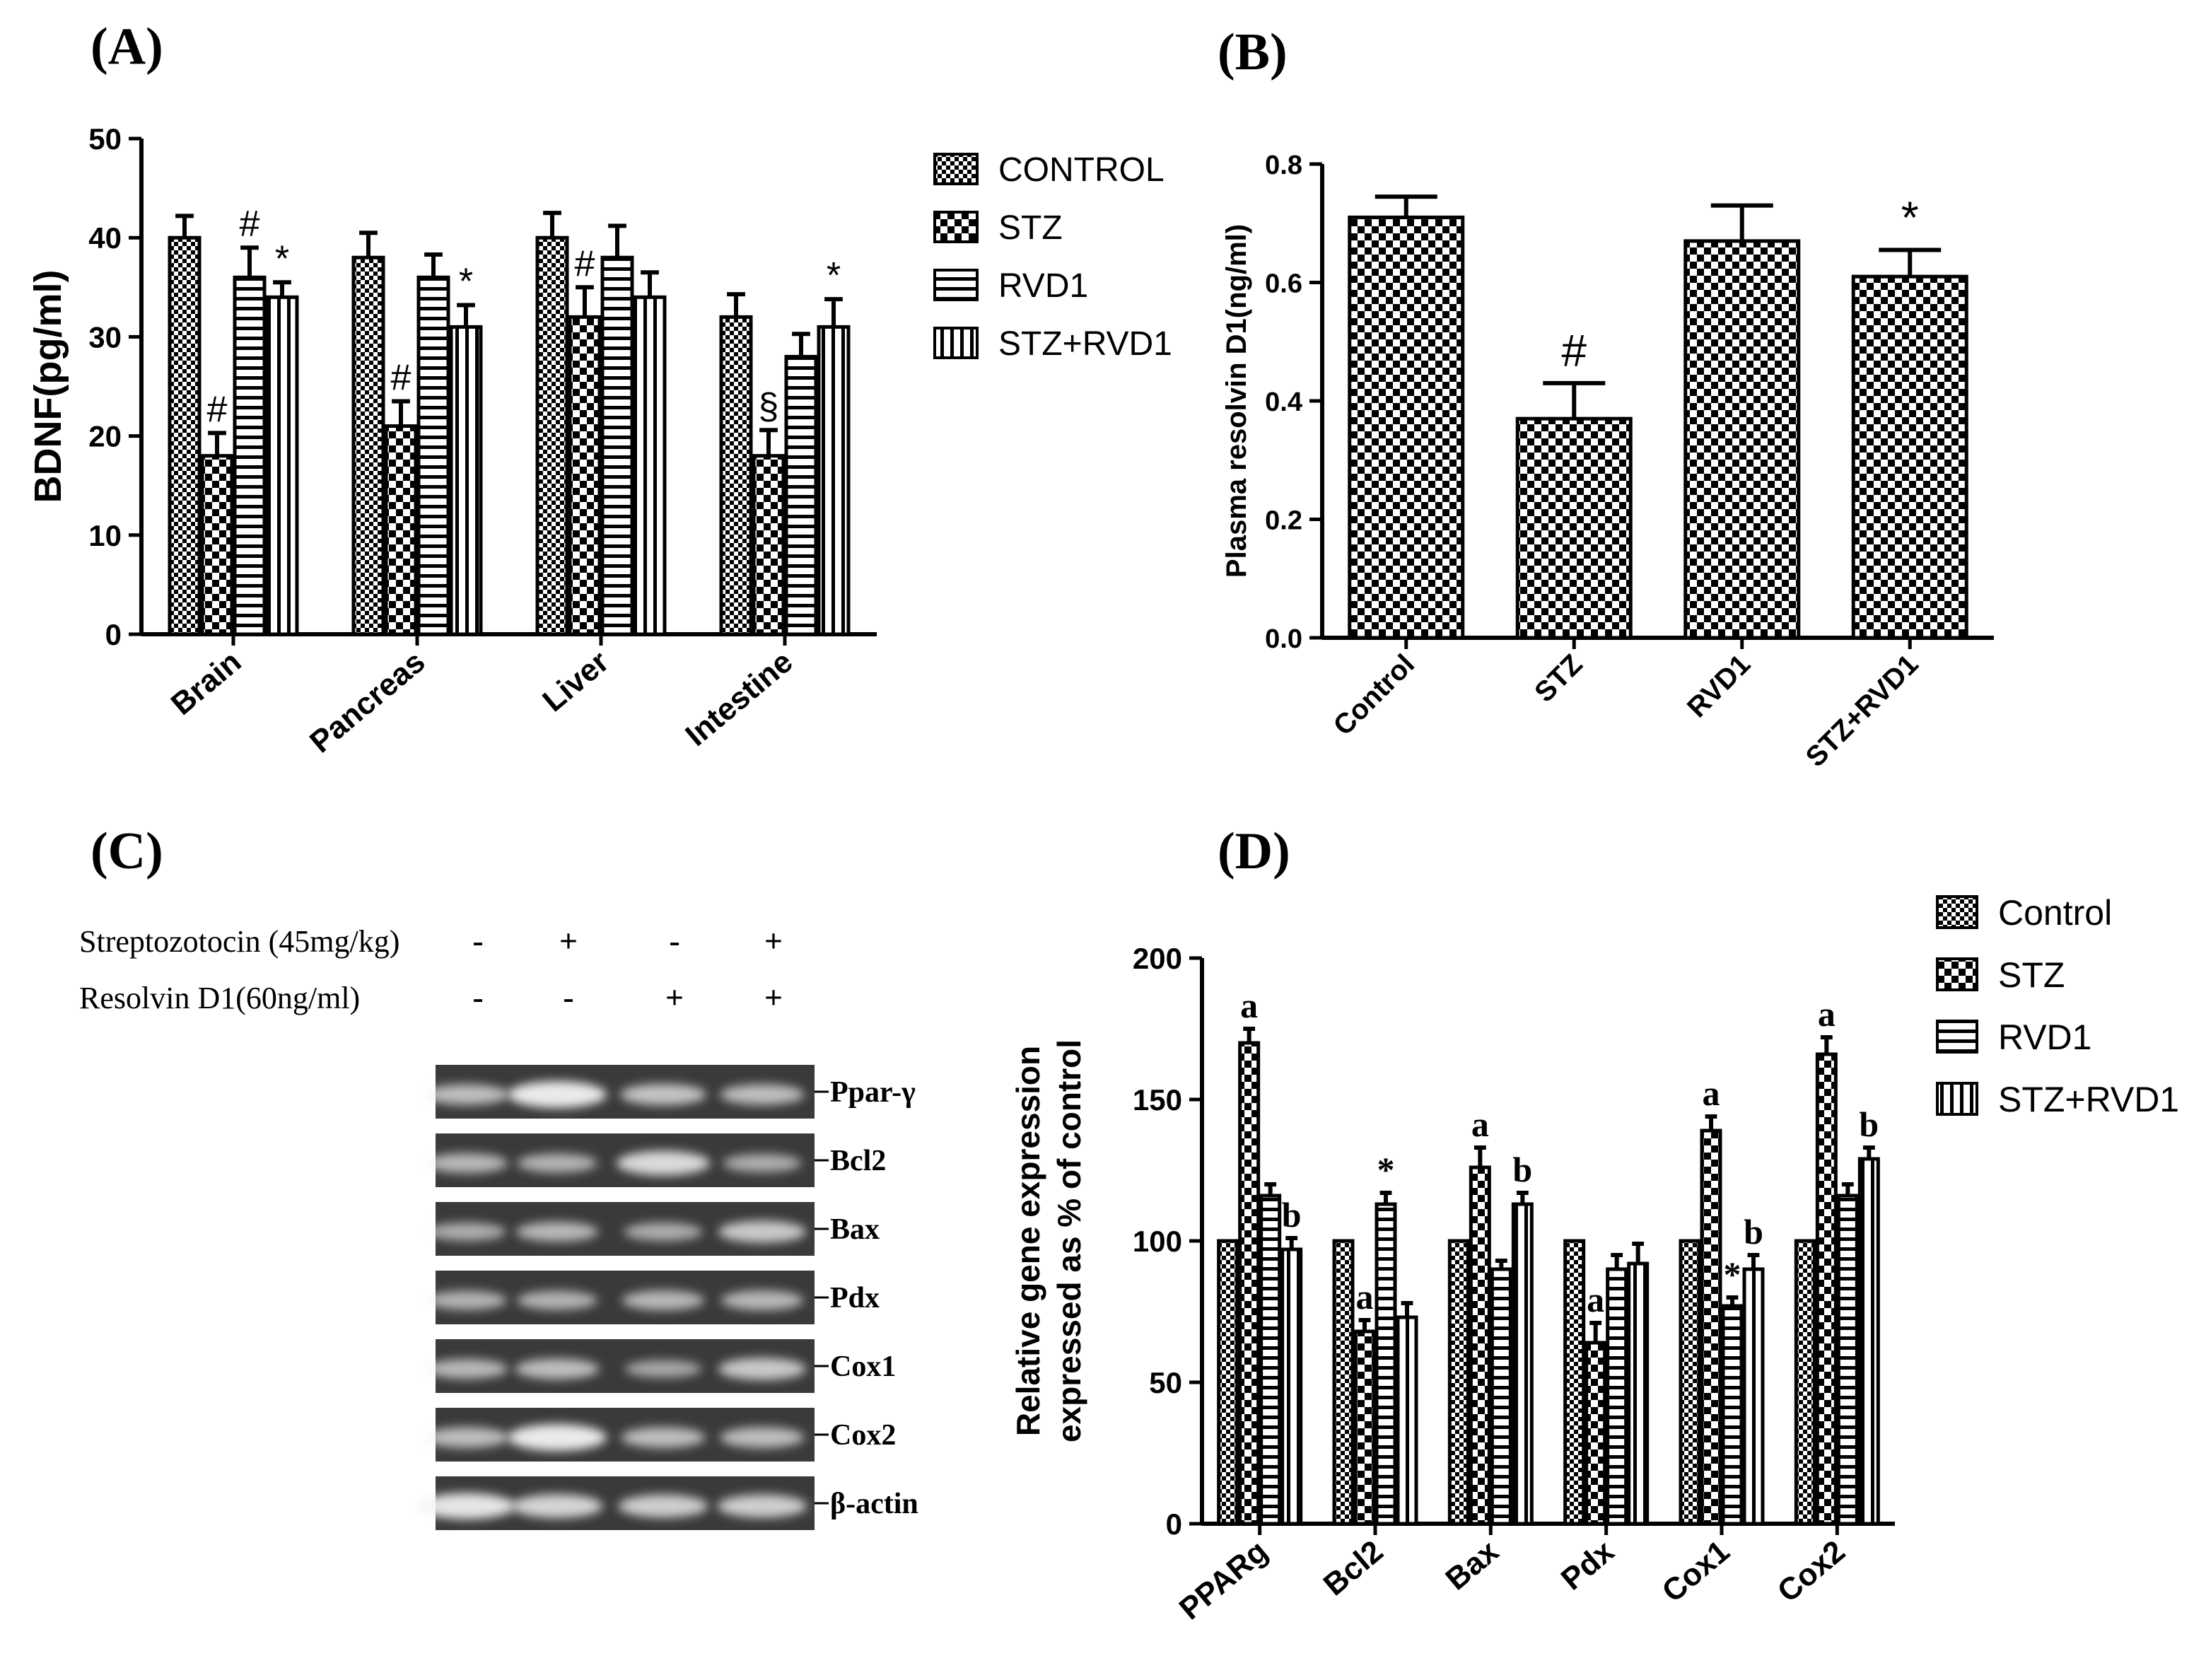 Image resolution: width=2206 pixels, height=1680 pixels. I want to click on bar-control-cox2, so click(1805, 1383).